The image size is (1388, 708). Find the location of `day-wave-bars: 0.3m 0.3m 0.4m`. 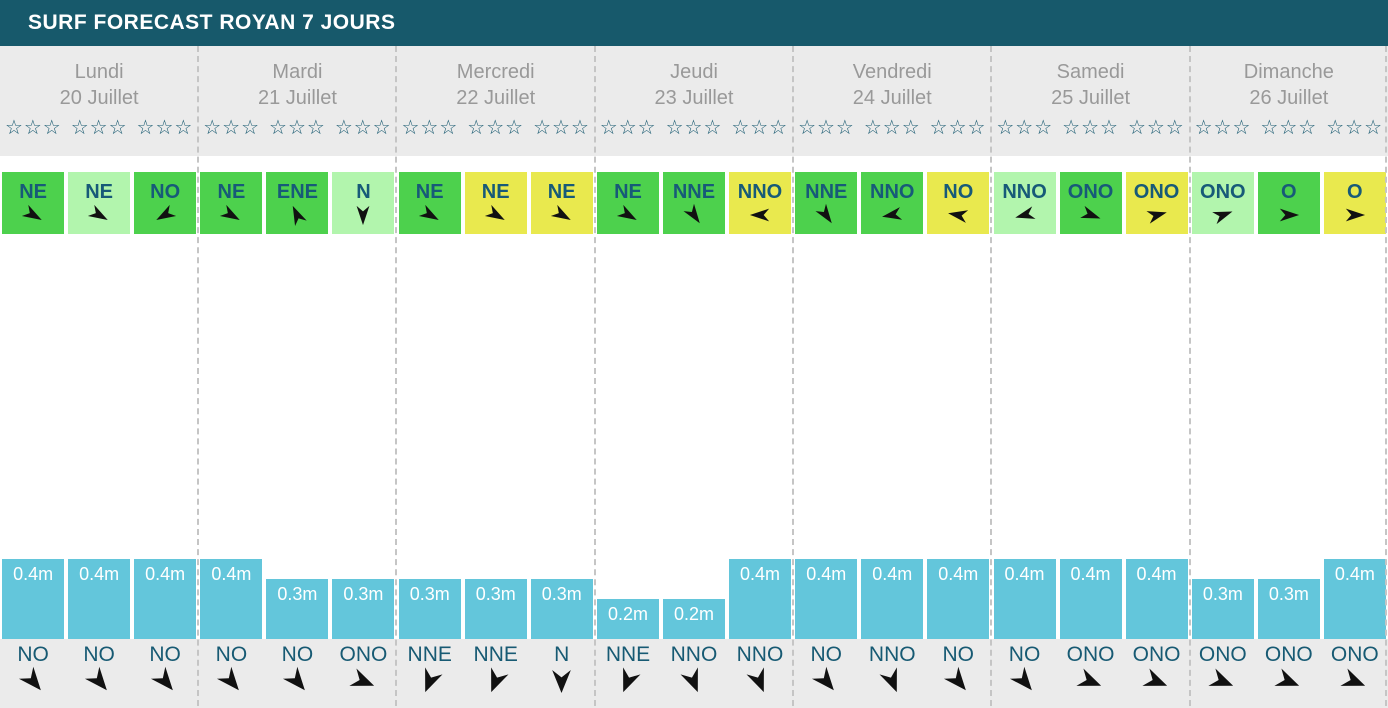

day-wave-bars: 0.3m 0.3m 0.4m is located at coordinates (1289, 599).